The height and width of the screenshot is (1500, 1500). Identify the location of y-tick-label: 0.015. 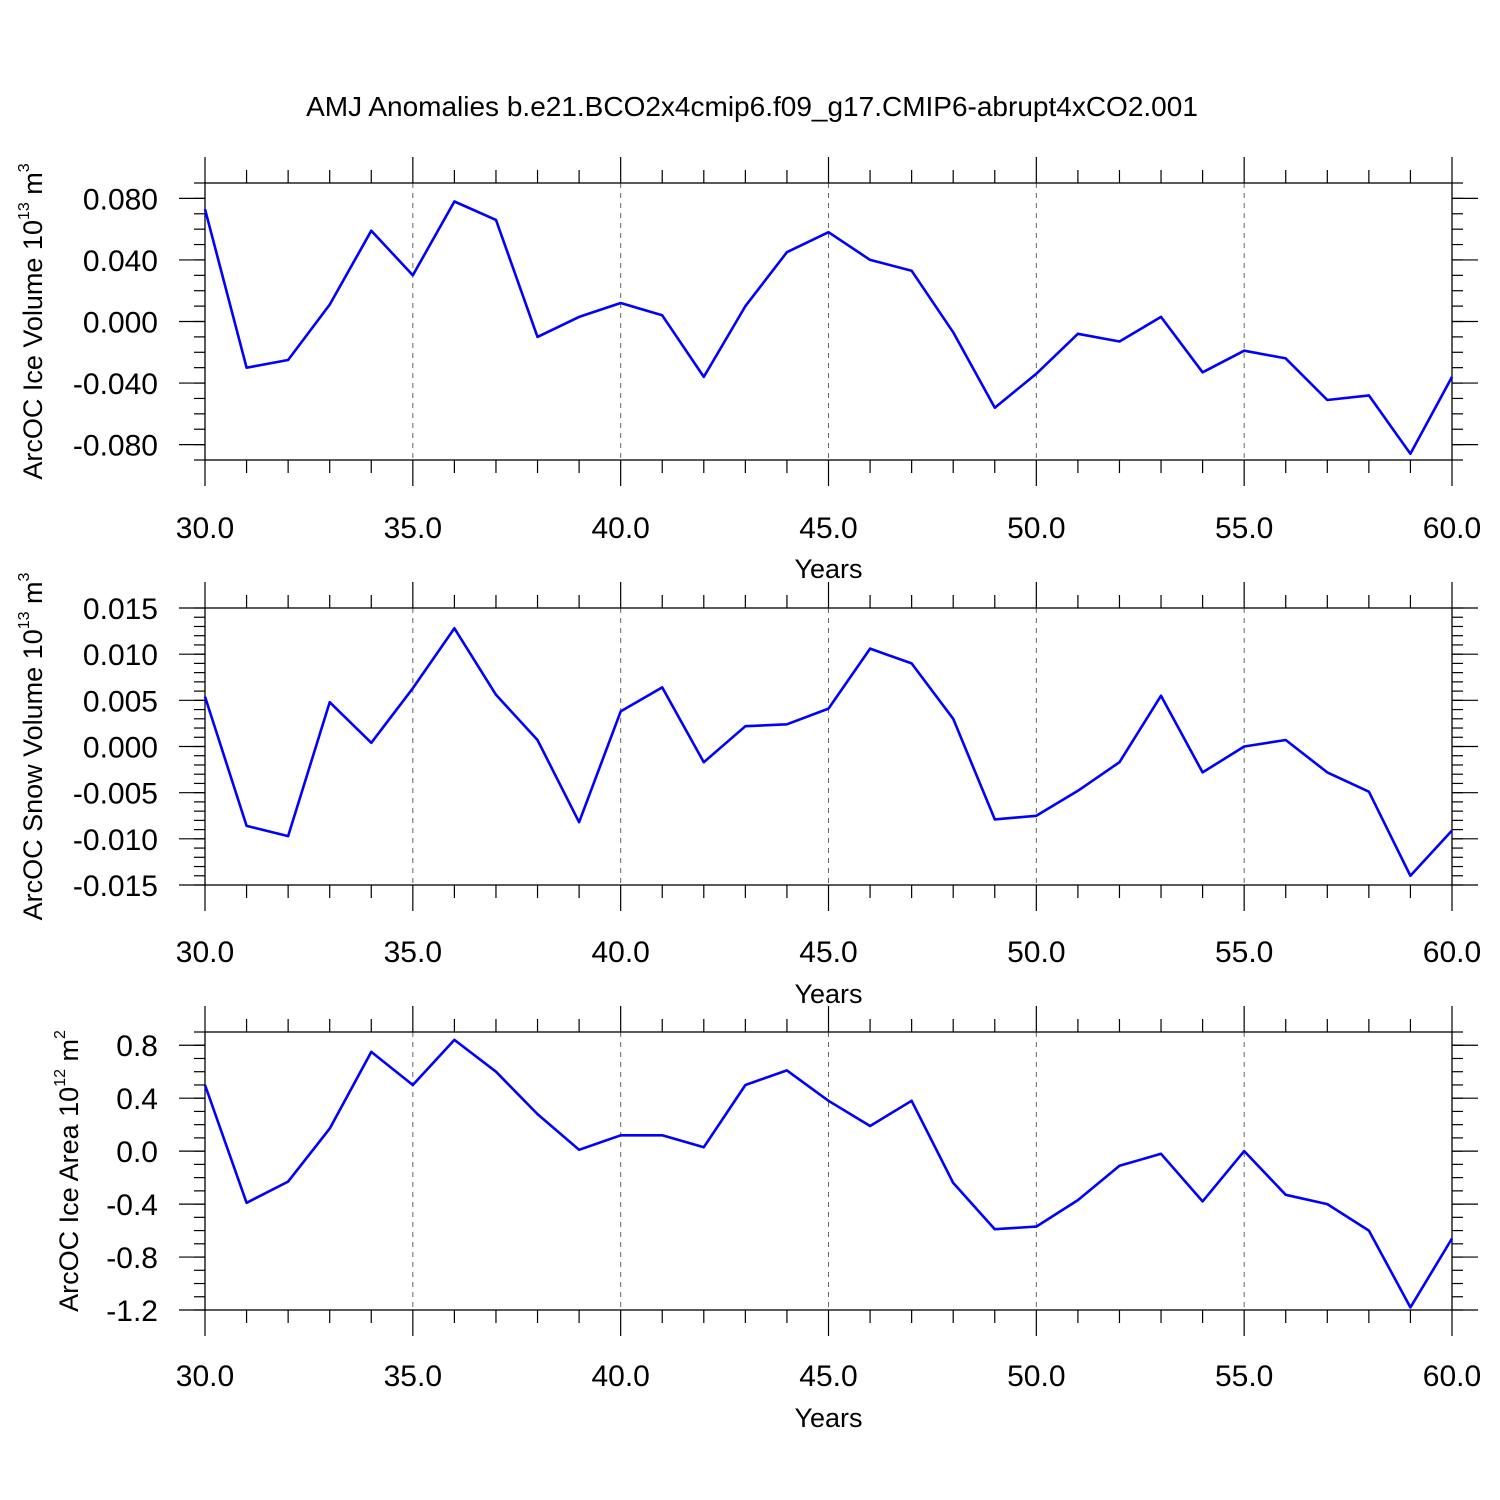
(120, 609).